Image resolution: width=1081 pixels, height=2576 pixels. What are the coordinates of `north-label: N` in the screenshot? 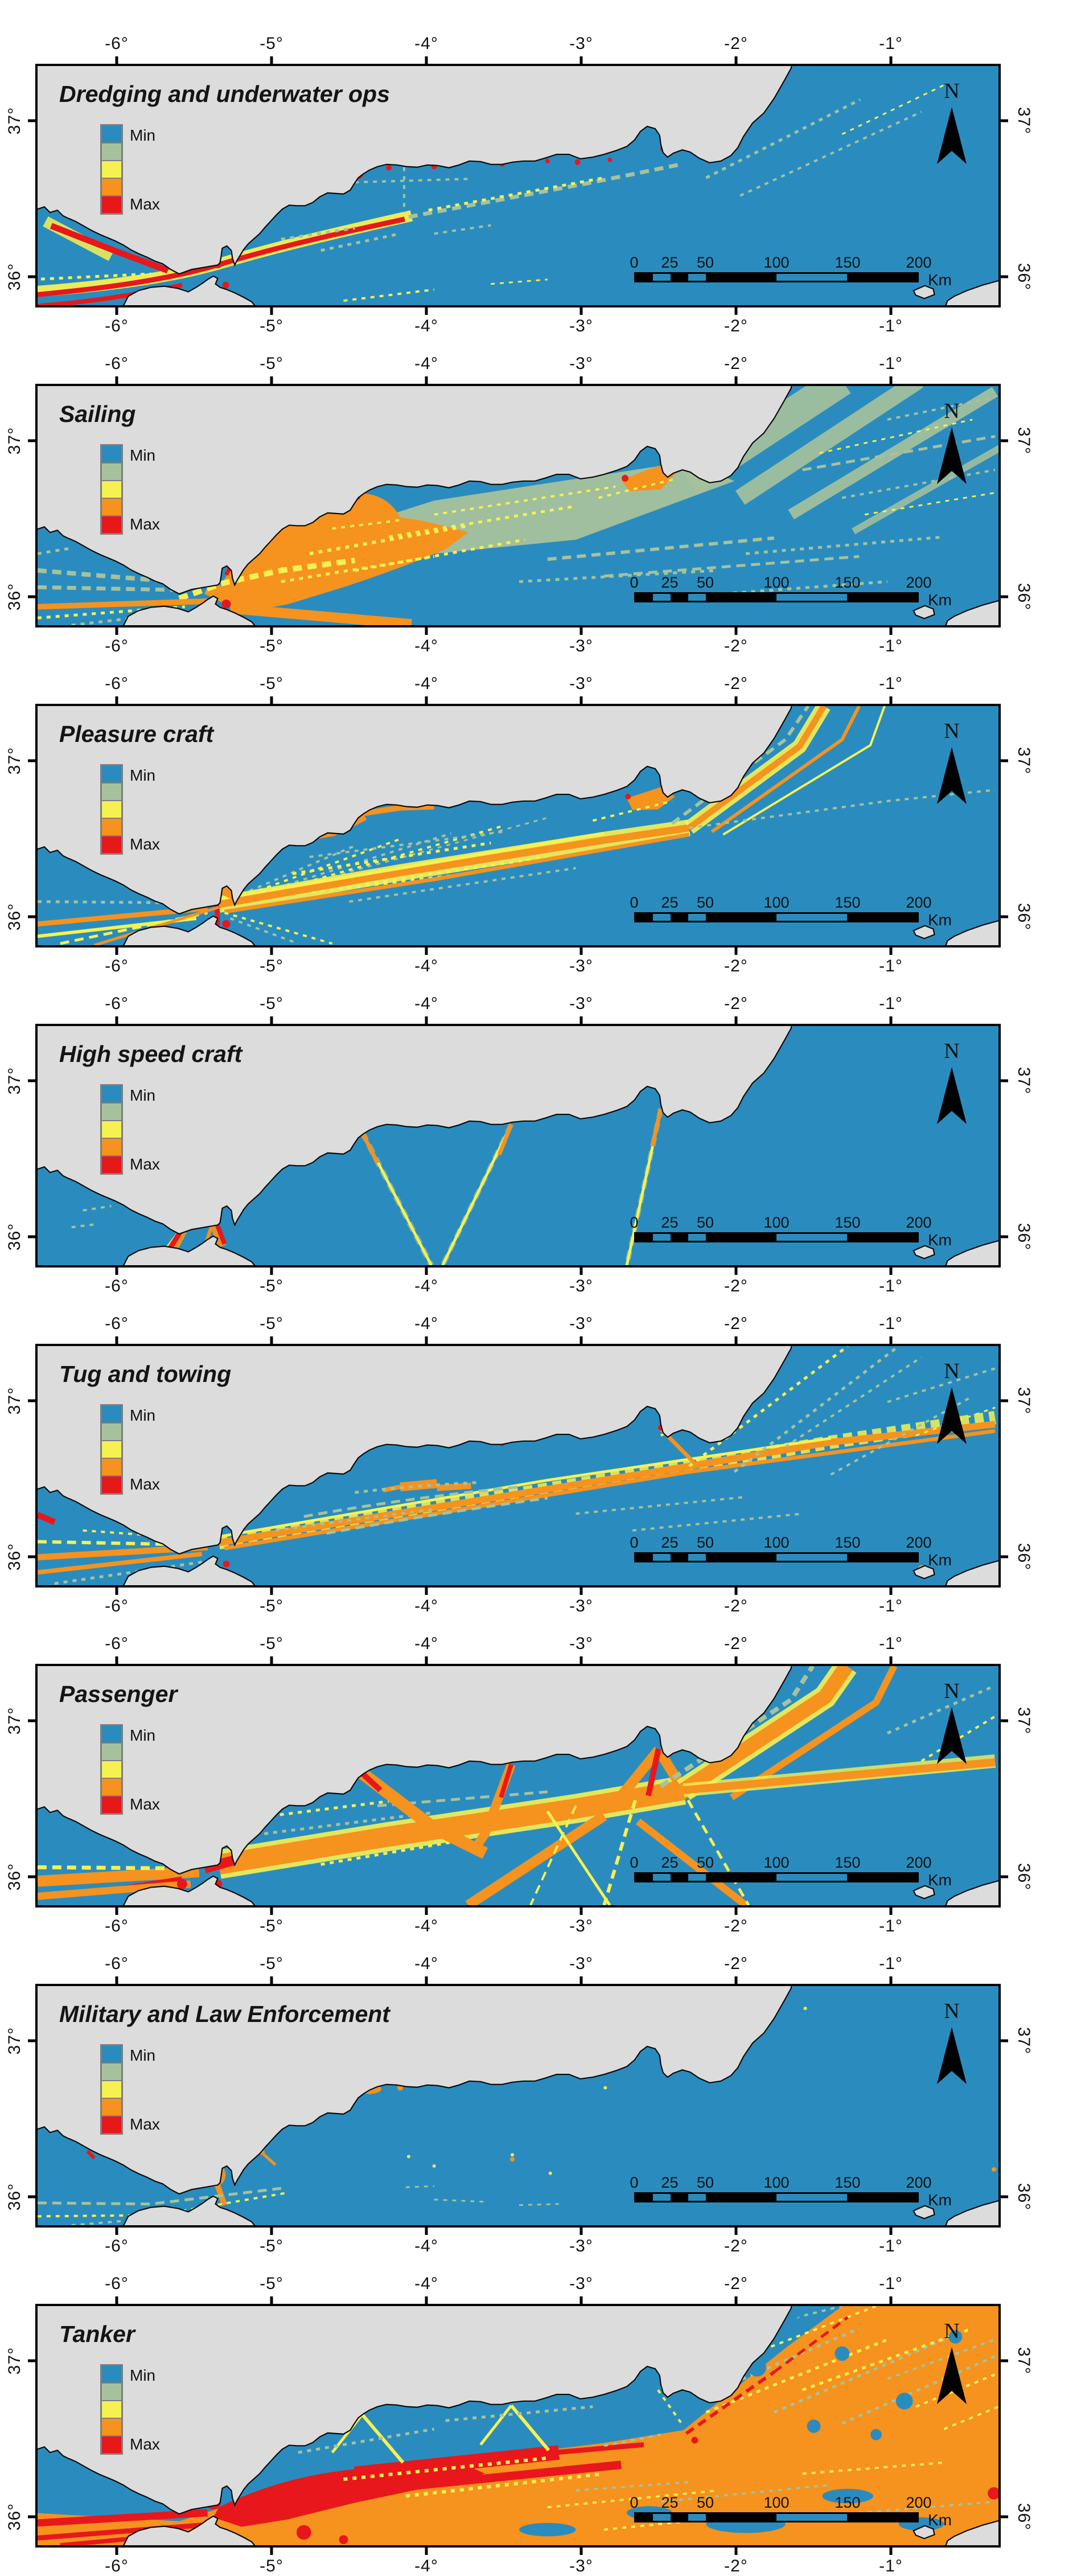 It's located at (952, 1691).